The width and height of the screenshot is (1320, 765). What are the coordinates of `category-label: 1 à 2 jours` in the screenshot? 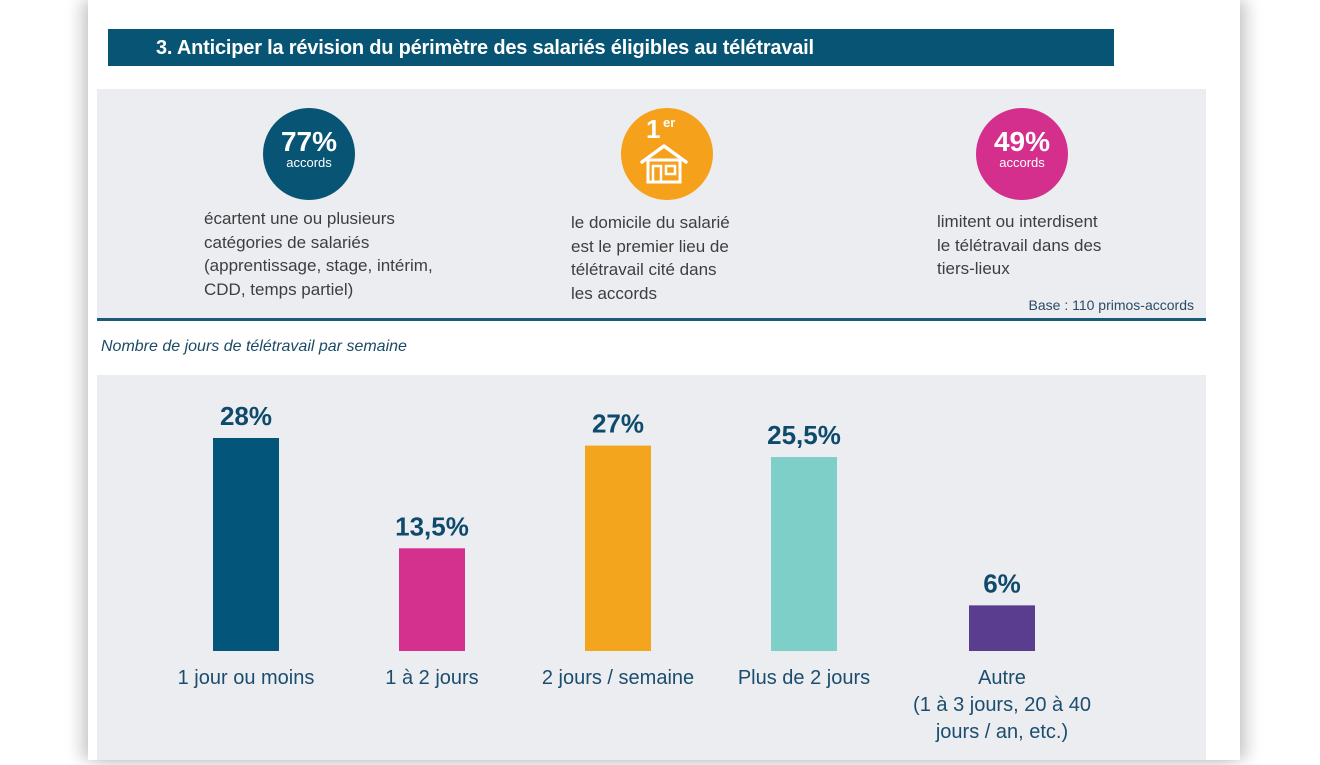 It's located at (431, 678).